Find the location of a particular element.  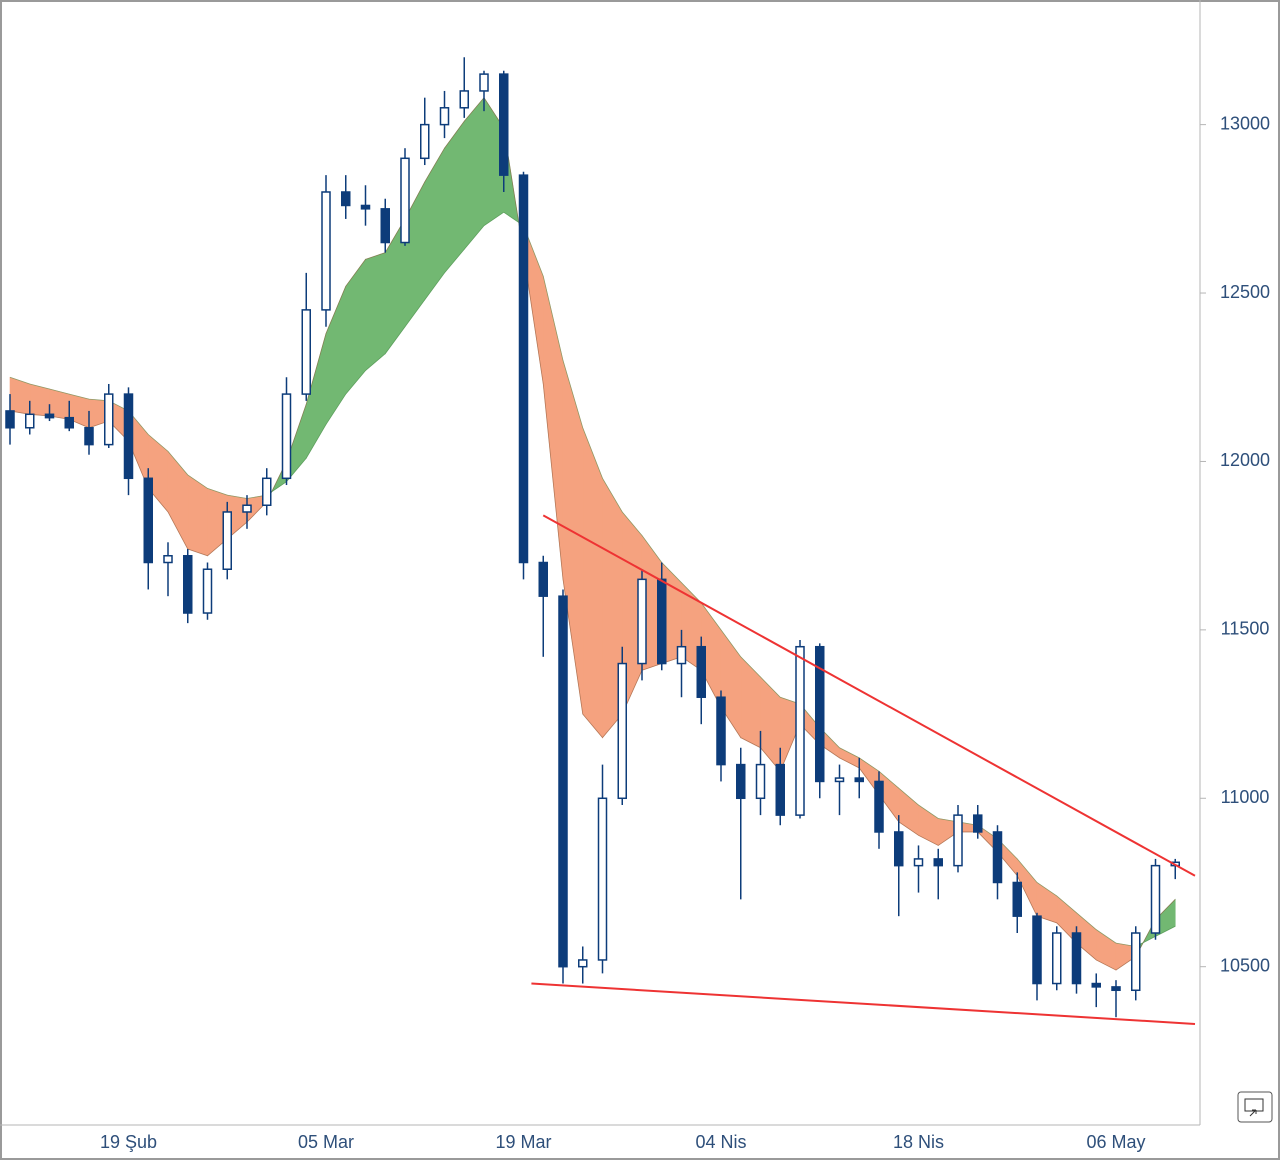

button-arrow is located at coordinates (1253, 1113).